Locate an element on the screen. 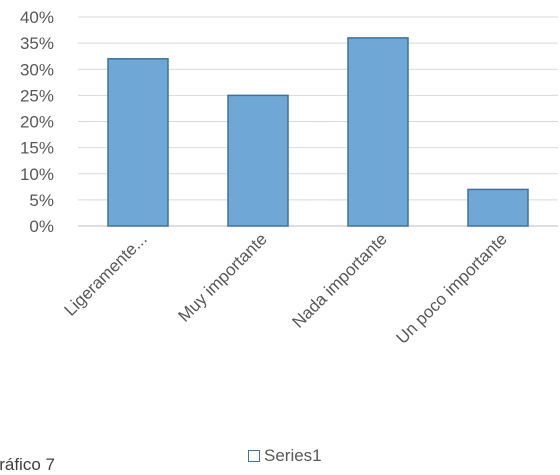 The height and width of the screenshot is (475, 560). y-tick-label: 0% is located at coordinates (41, 226).